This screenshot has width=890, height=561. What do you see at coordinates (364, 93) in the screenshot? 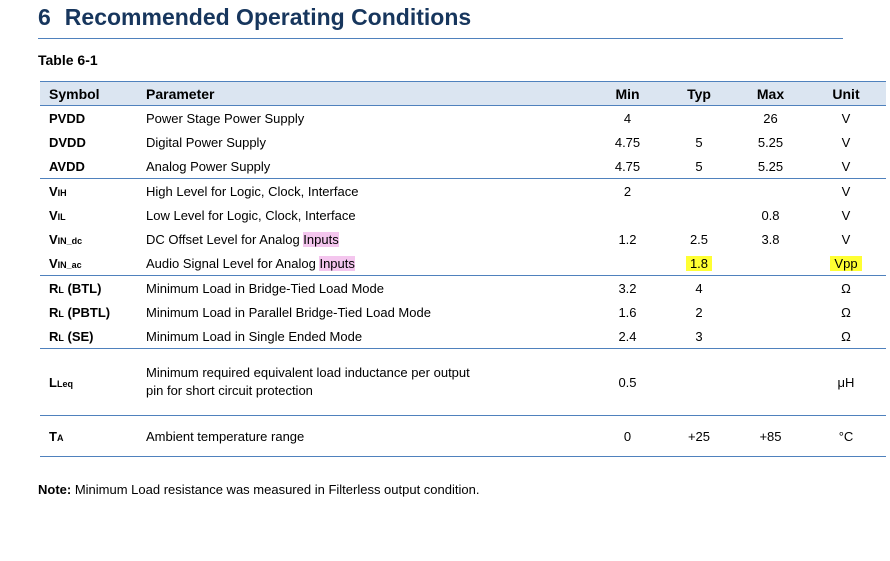
I see `col-header-parameter: Parameter` at bounding box center [364, 93].